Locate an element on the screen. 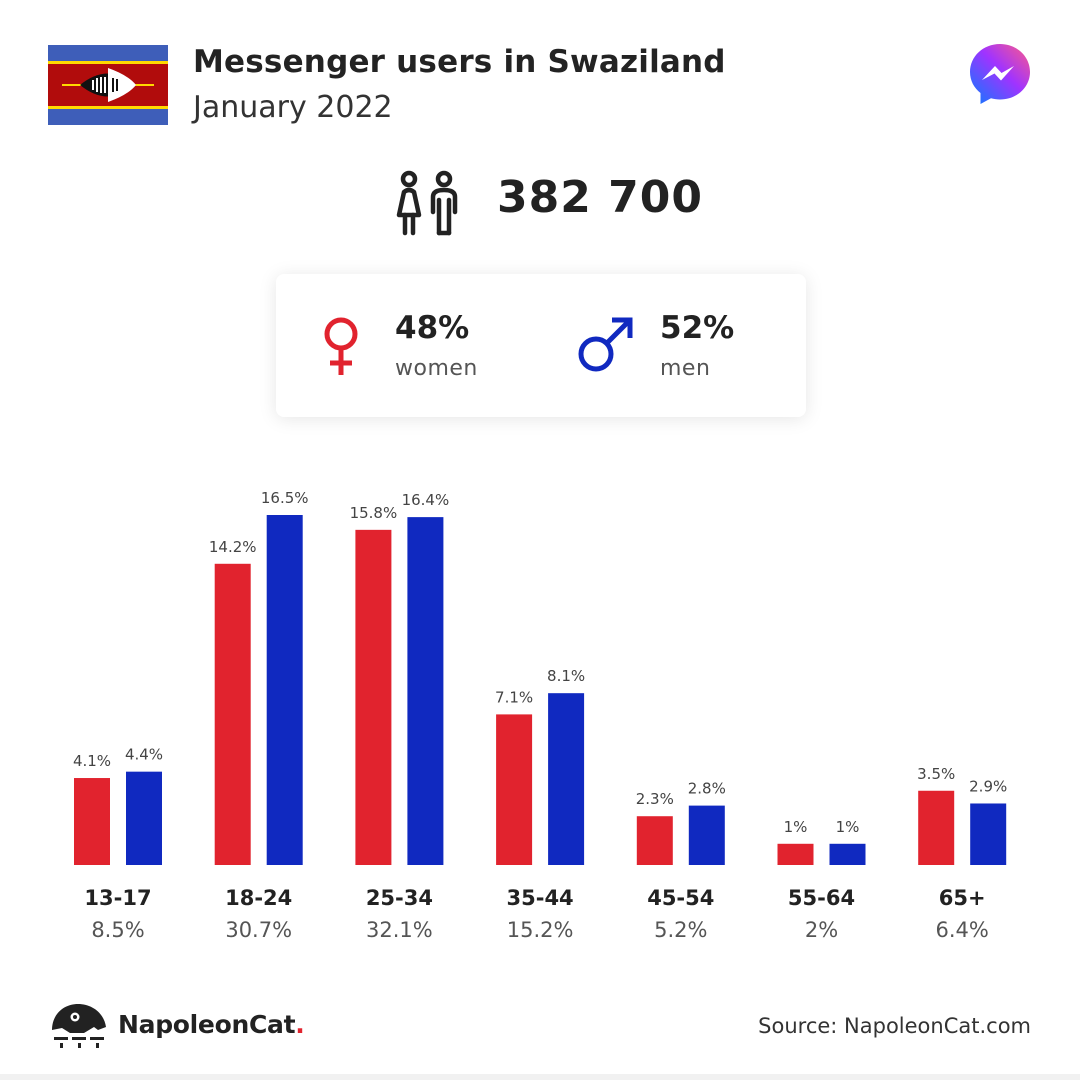 This screenshot has height=1080, width=1080. source-text: Source: NapoleonCat.com is located at coordinates (894, 1026).